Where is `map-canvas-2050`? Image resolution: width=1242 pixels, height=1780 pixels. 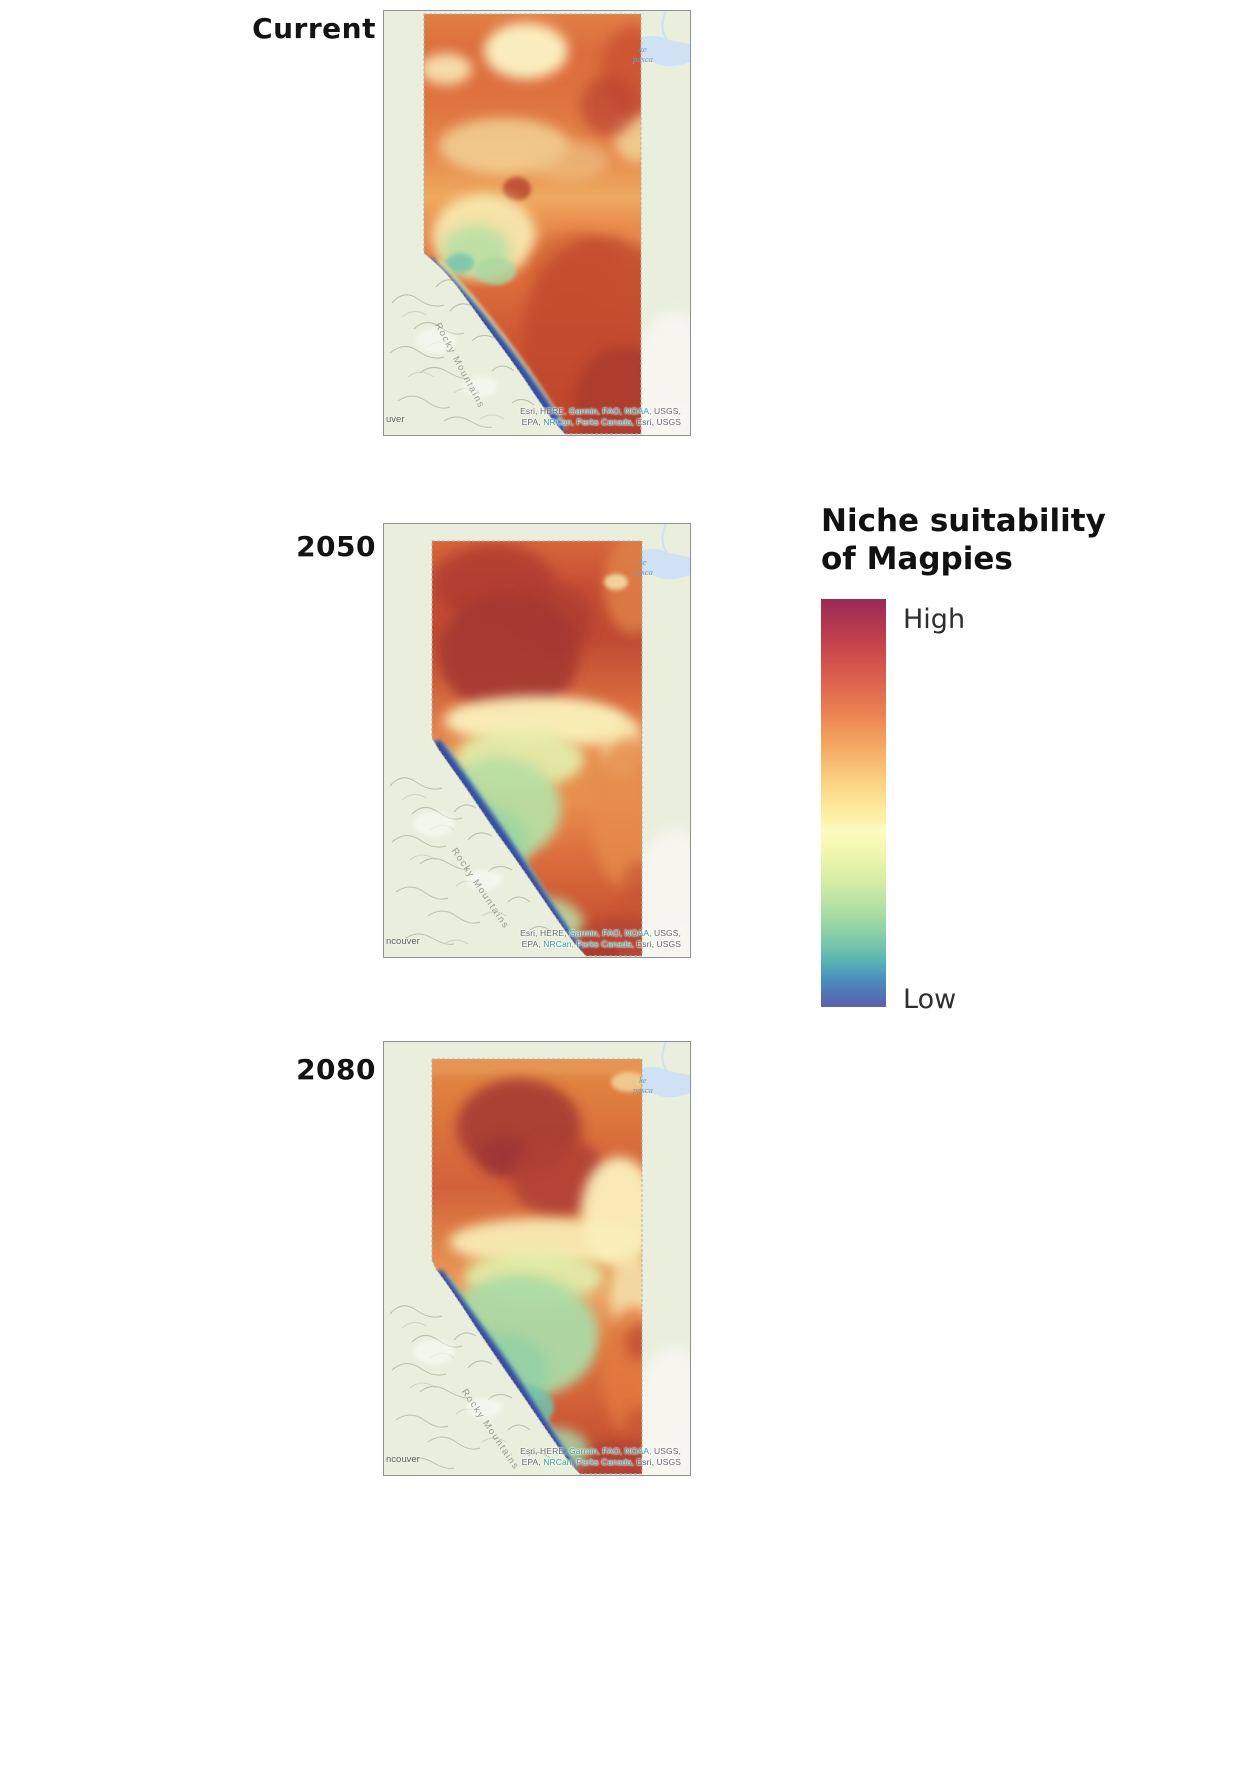 map-canvas-2050 is located at coordinates (537, 740).